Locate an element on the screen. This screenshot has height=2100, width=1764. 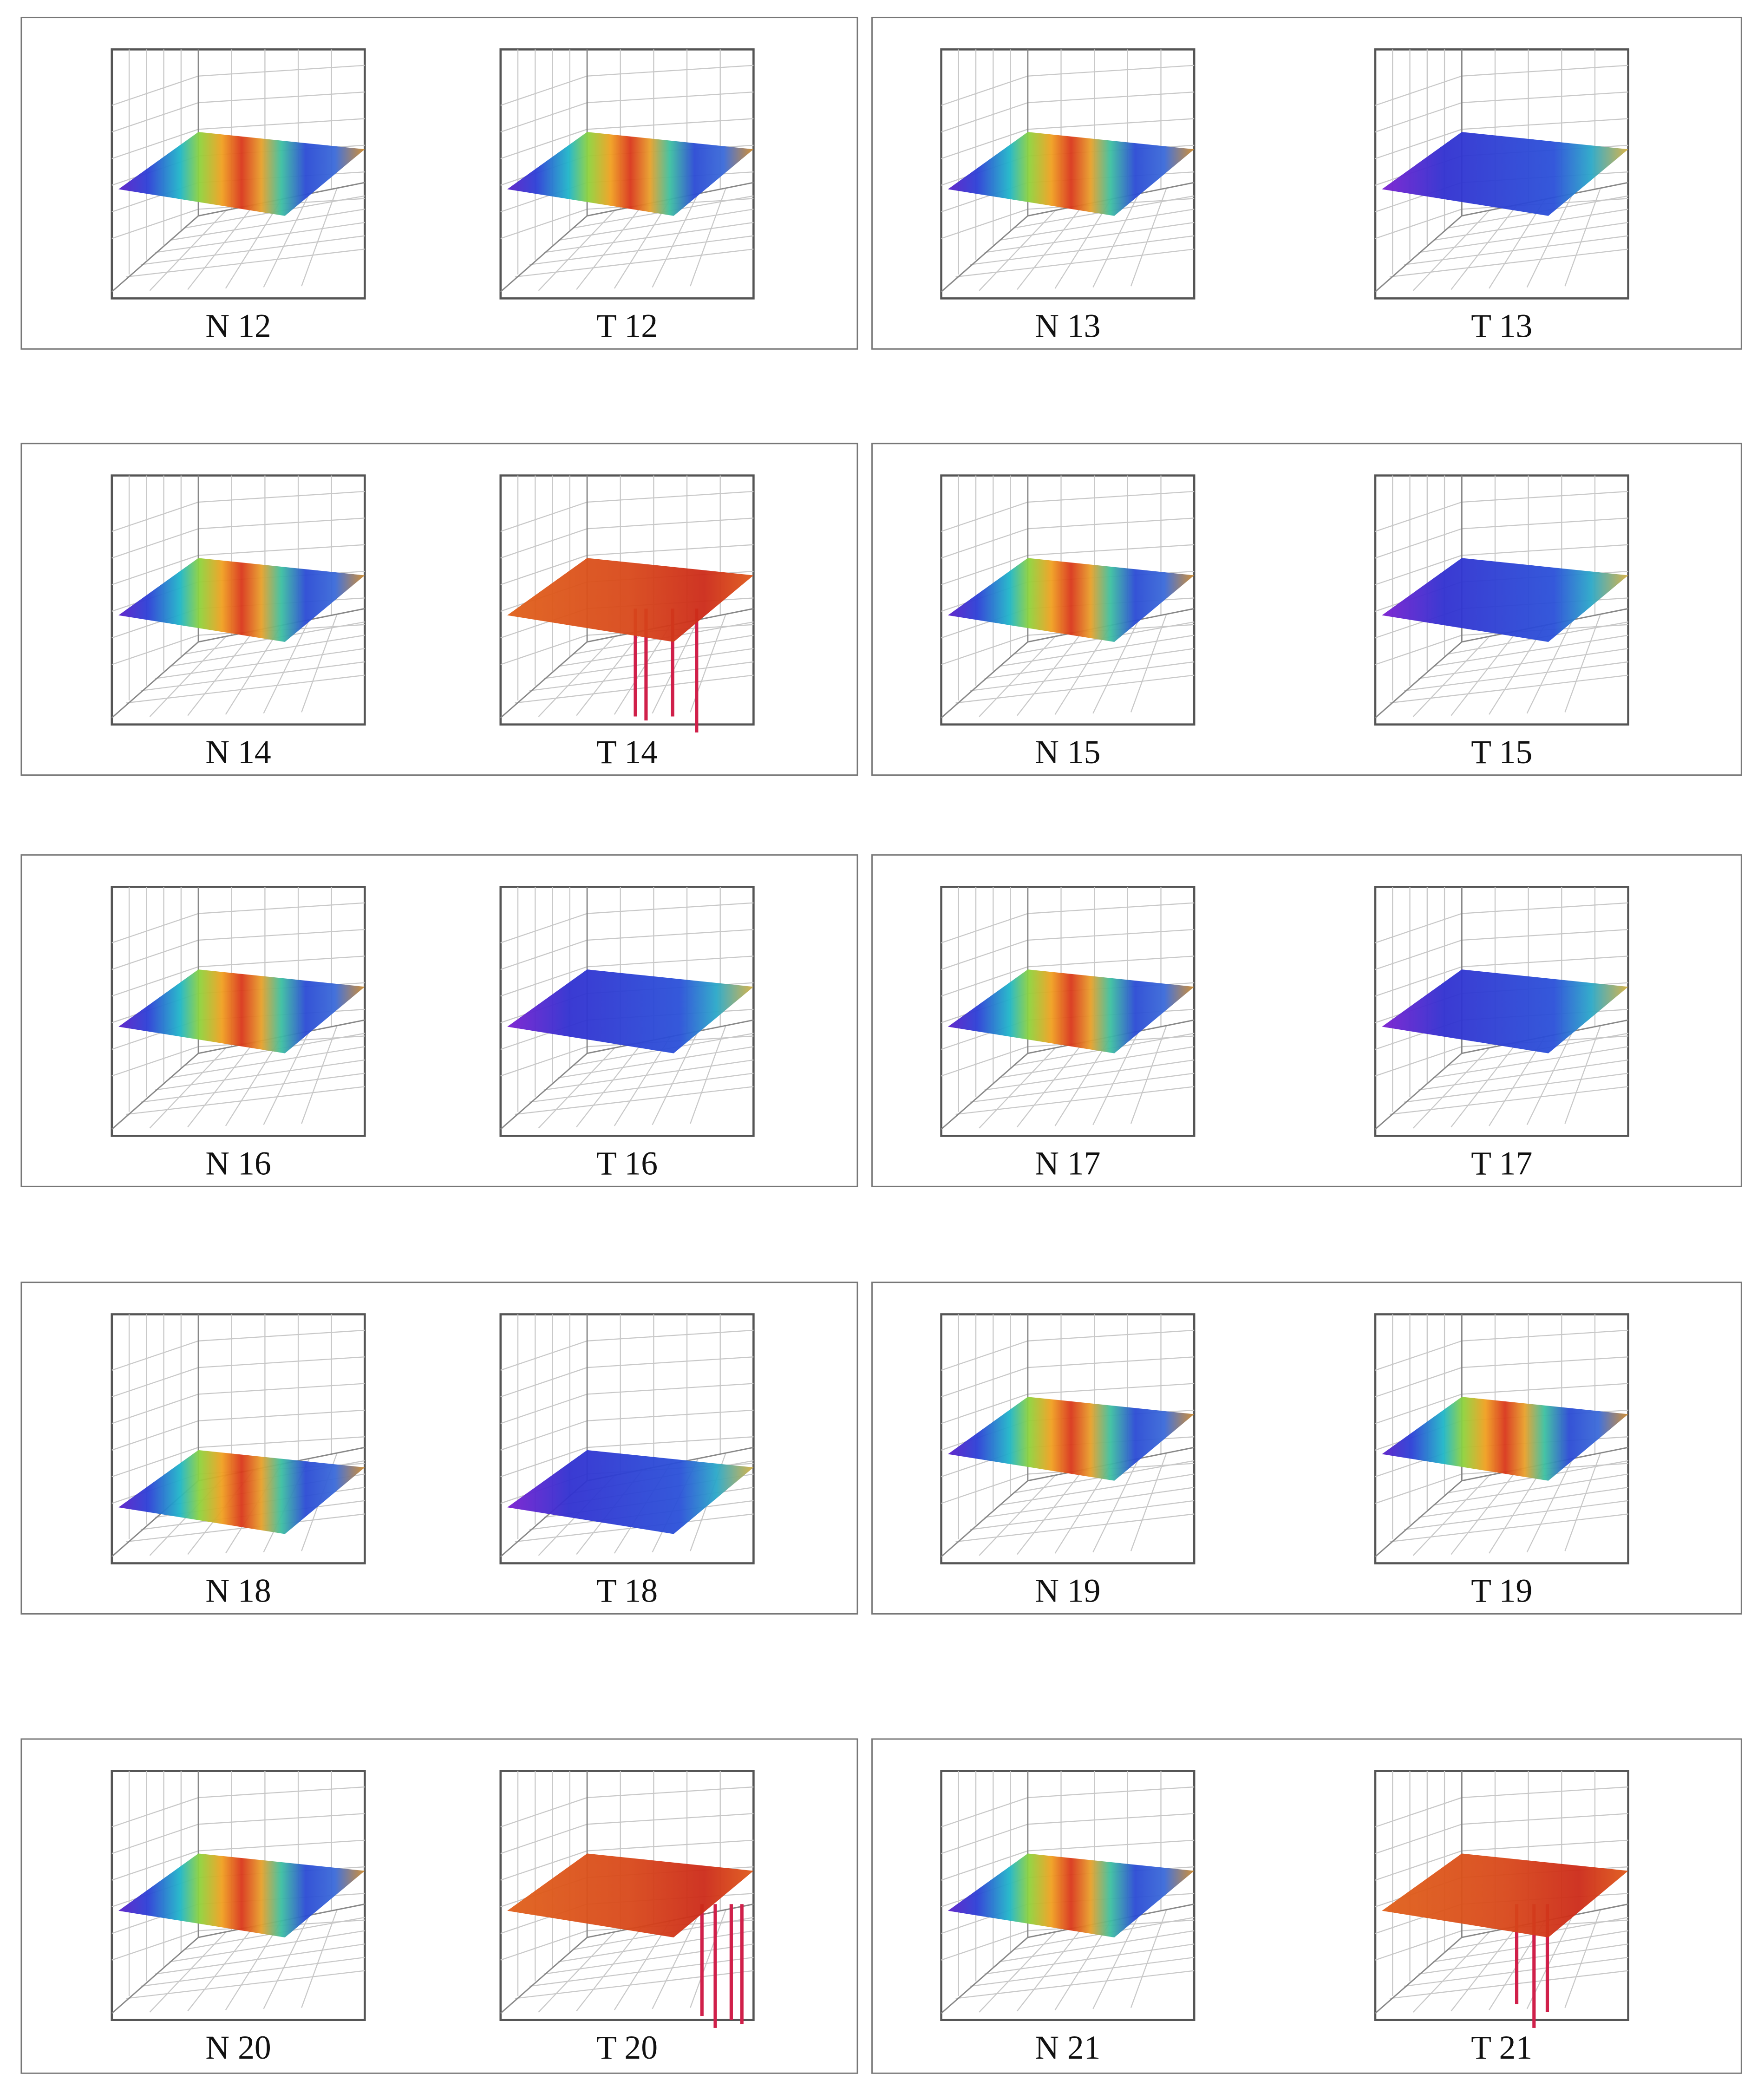
plot-label: T 20 is located at coordinates (627, 2048).